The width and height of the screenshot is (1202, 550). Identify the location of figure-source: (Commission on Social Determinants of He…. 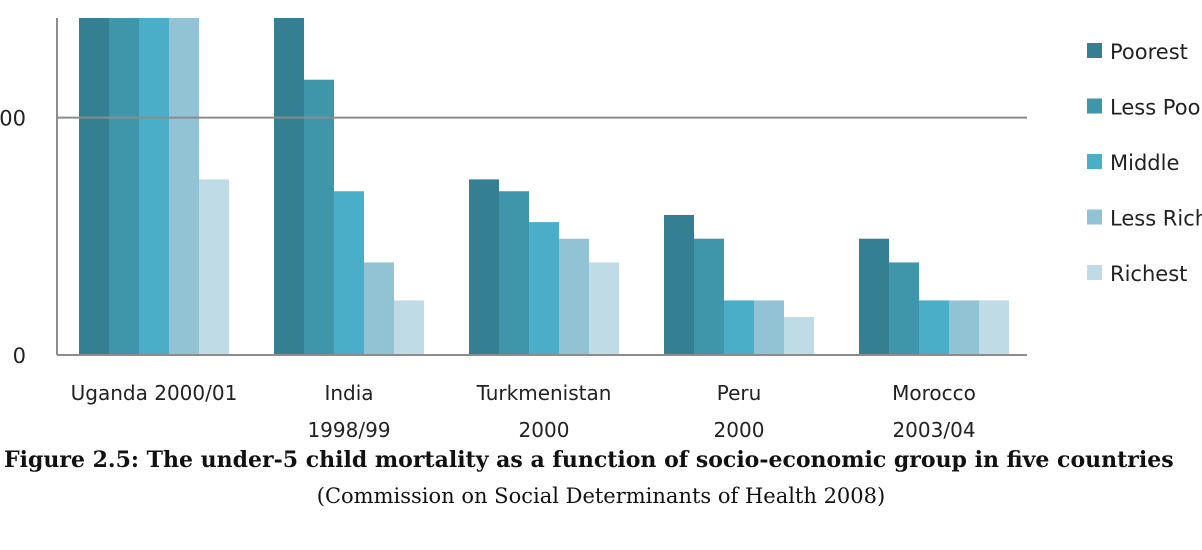
(601, 496).